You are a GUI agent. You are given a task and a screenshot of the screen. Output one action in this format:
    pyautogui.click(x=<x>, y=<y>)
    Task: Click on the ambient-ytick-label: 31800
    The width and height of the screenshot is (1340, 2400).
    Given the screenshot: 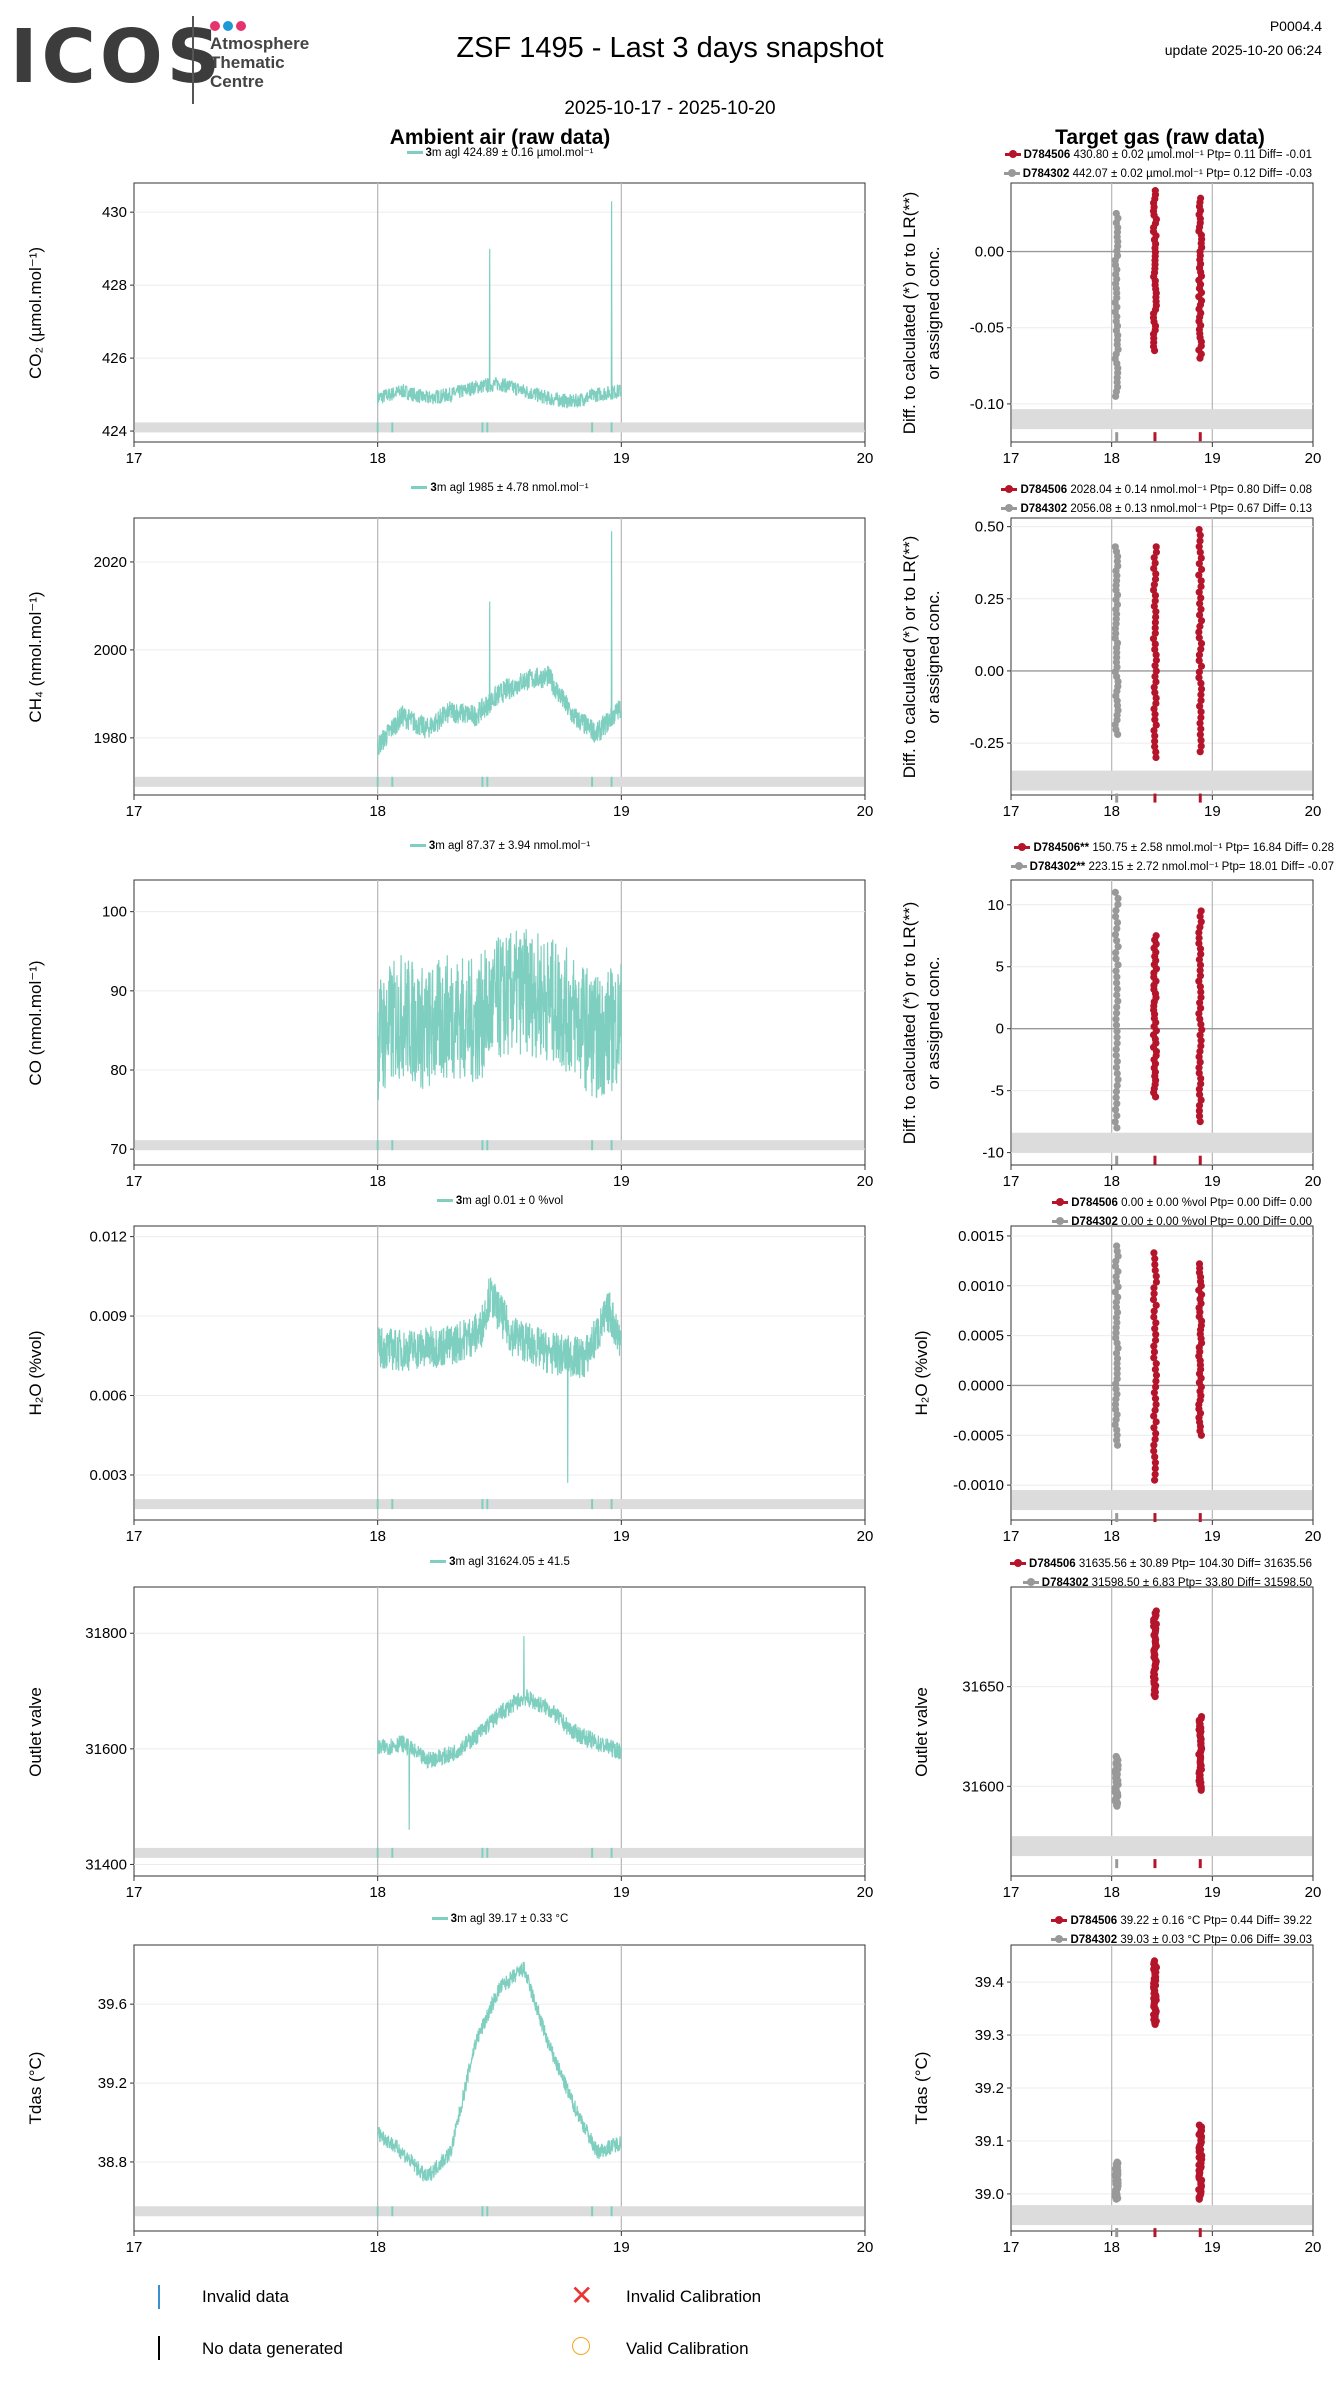 What is the action you would take?
    pyautogui.click(x=106, y=1633)
    